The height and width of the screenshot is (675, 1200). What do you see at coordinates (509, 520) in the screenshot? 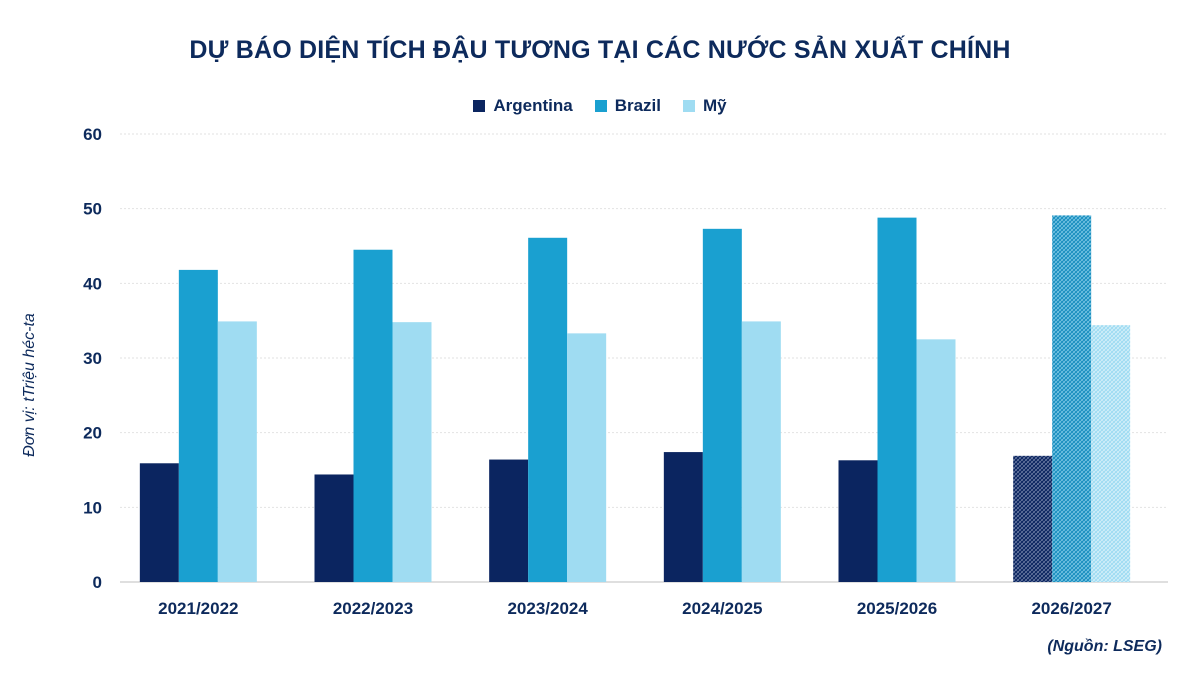
I see `bar-argentina-2023-2024` at bounding box center [509, 520].